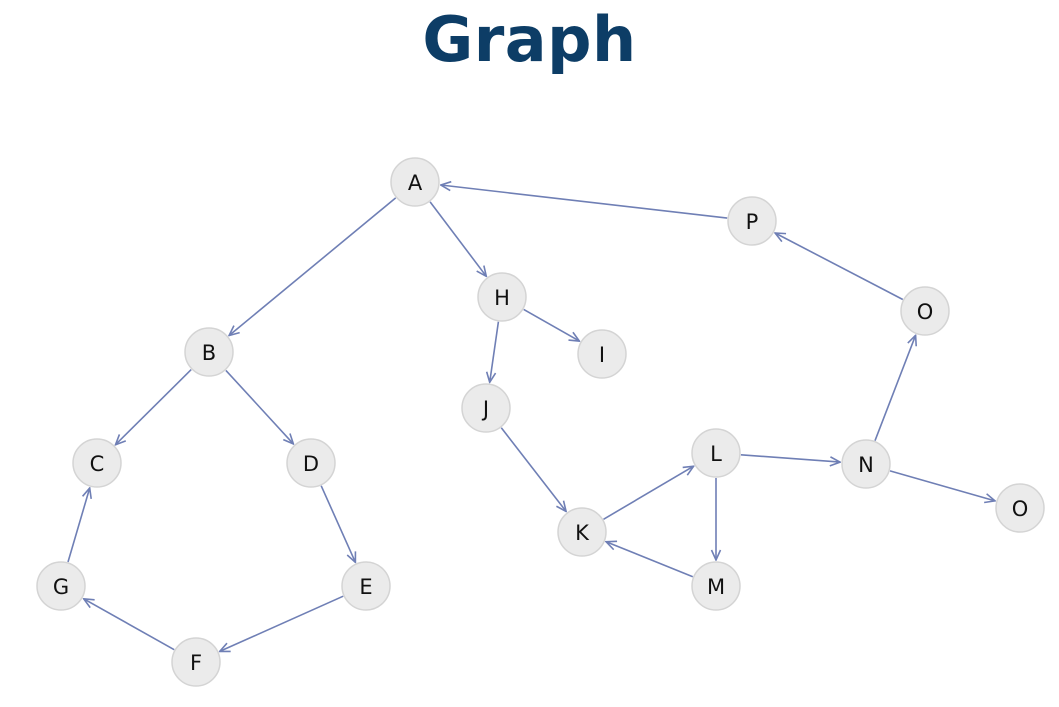 Image resolution: width=1059 pixels, height=707 pixels. I want to click on edge-j-to-k, so click(533, 469).